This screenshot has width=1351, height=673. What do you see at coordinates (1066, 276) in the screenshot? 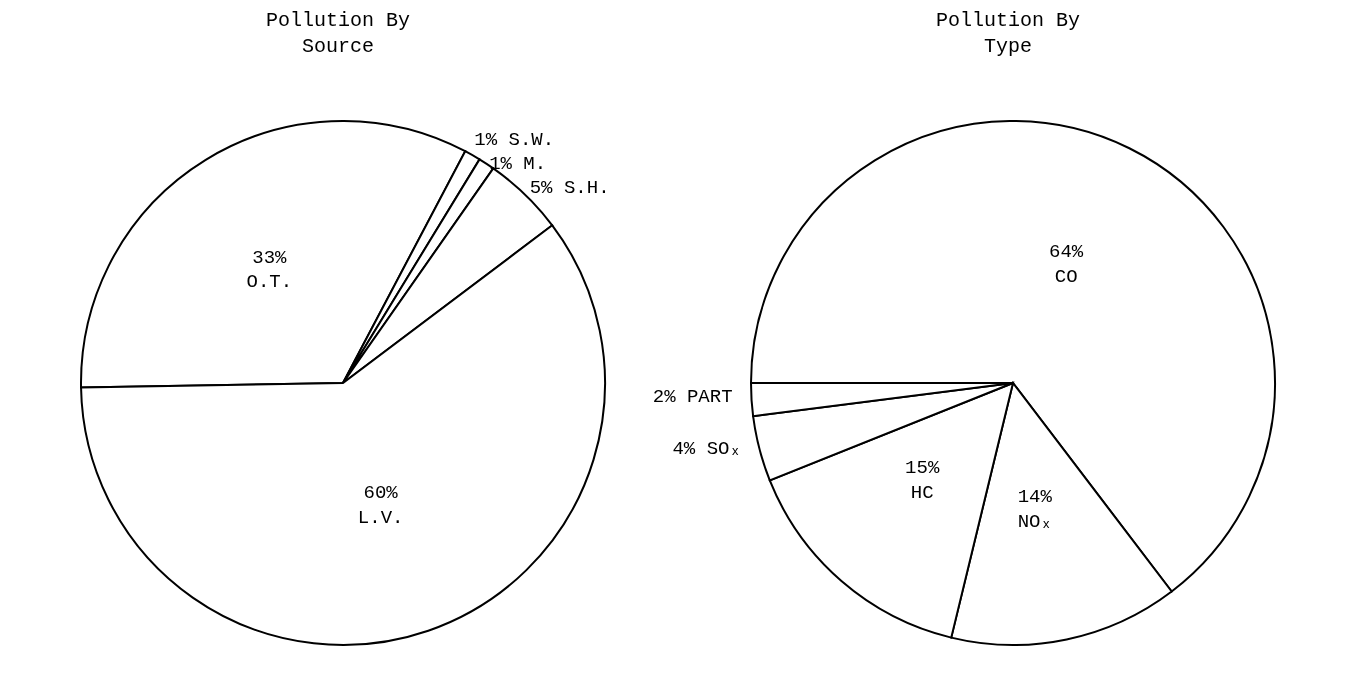
I see `slice-label: CO` at bounding box center [1066, 276].